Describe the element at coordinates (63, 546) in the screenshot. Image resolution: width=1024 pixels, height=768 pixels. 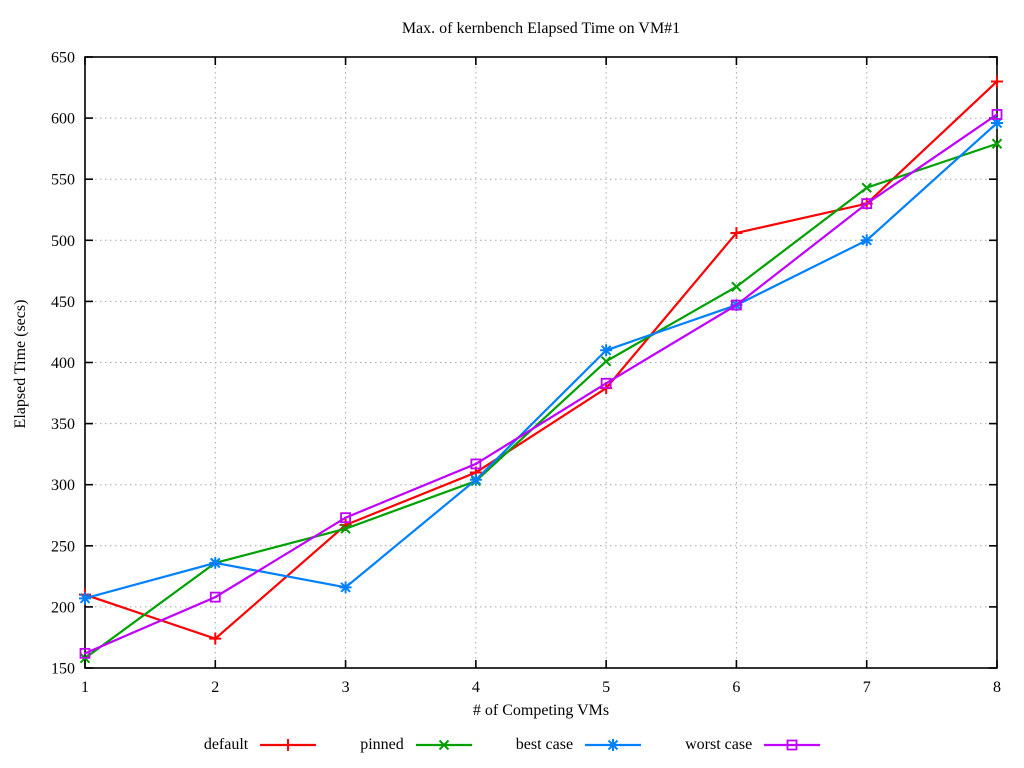
I see `y-tick-label: 250` at that location.